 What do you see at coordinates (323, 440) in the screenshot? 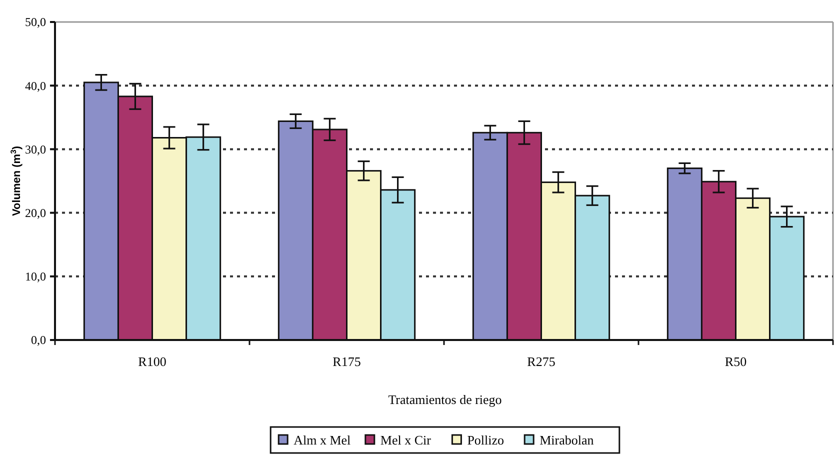
I see `legend-label: Alm x Mel` at bounding box center [323, 440].